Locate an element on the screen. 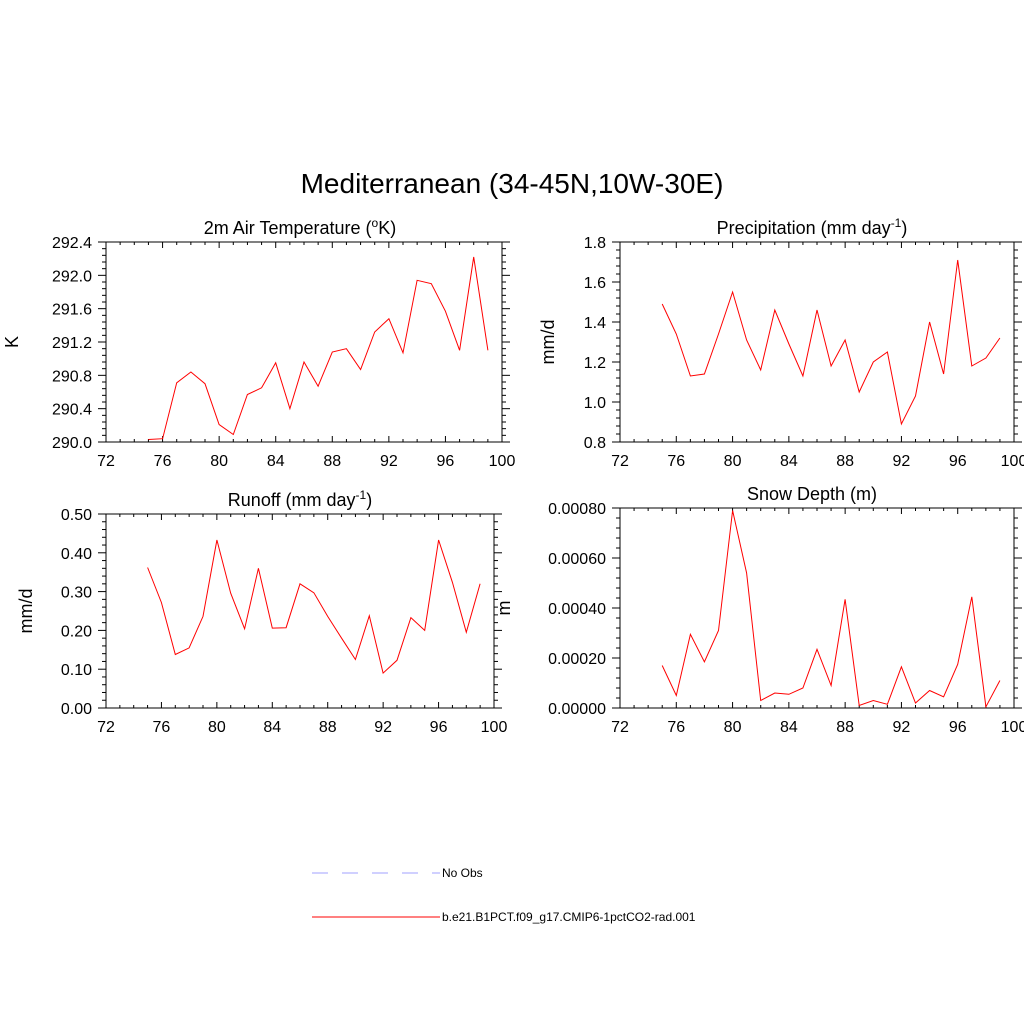 Image resolution: width=1024 pixels, height=1024 pixels. panel-title: Snow Depth (m) is located at coordinates (812, 494).